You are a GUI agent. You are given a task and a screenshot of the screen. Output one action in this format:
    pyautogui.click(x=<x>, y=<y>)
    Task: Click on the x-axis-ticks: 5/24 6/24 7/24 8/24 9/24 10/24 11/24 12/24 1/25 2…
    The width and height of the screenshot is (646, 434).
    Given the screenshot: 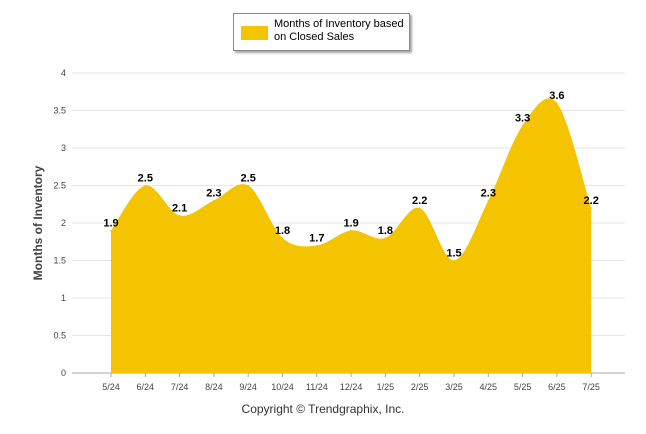 What is the action you would take?
    pyautogui.click(x=351, y=382)
    